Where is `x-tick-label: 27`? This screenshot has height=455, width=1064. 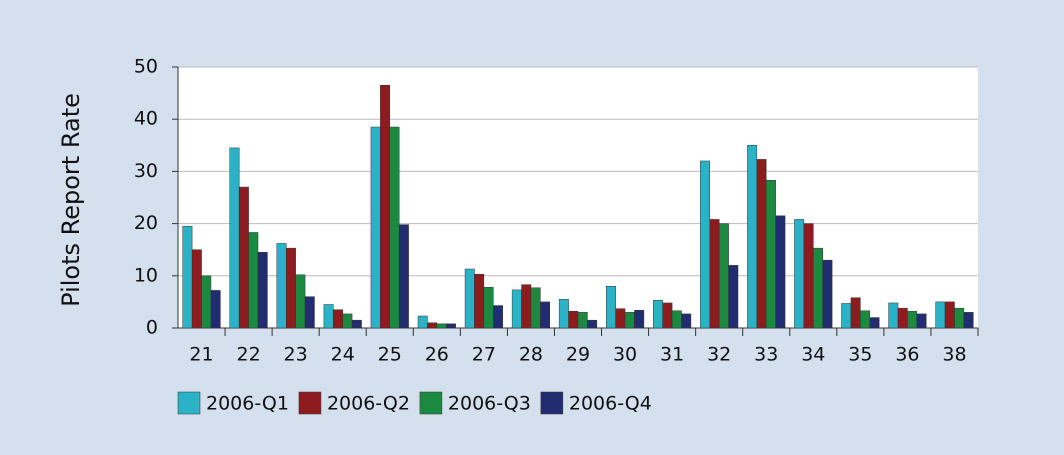 x-tick-label: 27 is located at coordinates (484, 355).